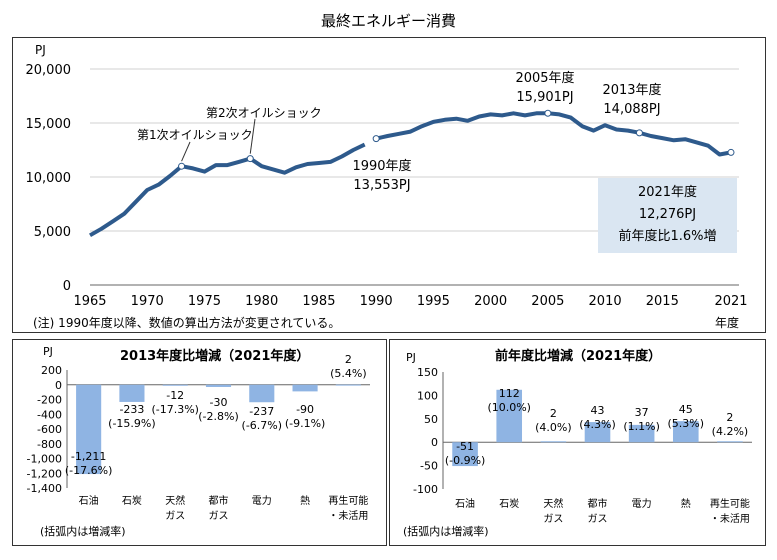 The height and width of the screenshot is (560, 777). What do you see at coordinates (52, 232) in the screenshot?
I see `main-y-tick-label: 5,000` at bounding box center [52, 232].